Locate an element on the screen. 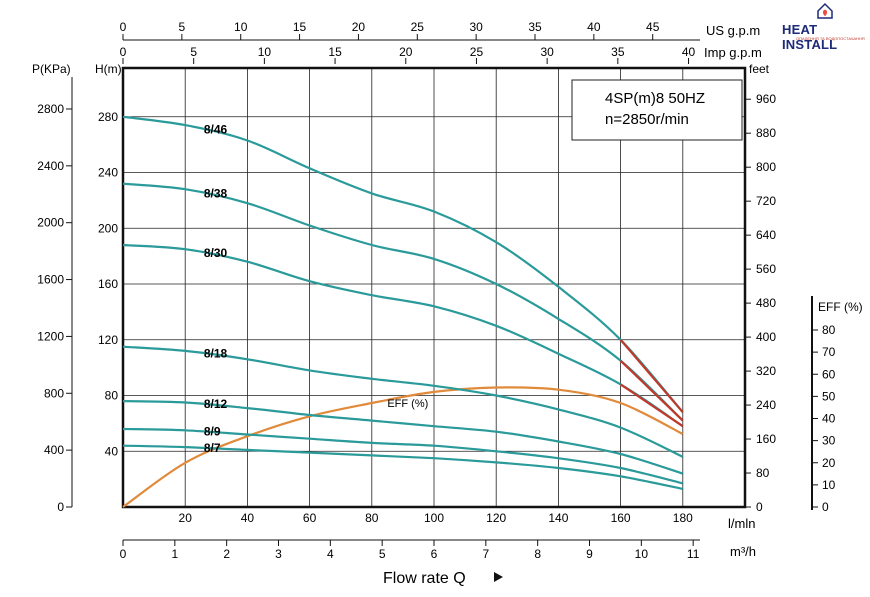 The width and height of the screenshot is (870, 597). imp-gpm-tick-label: 5 is located at coordinates (193, 52).